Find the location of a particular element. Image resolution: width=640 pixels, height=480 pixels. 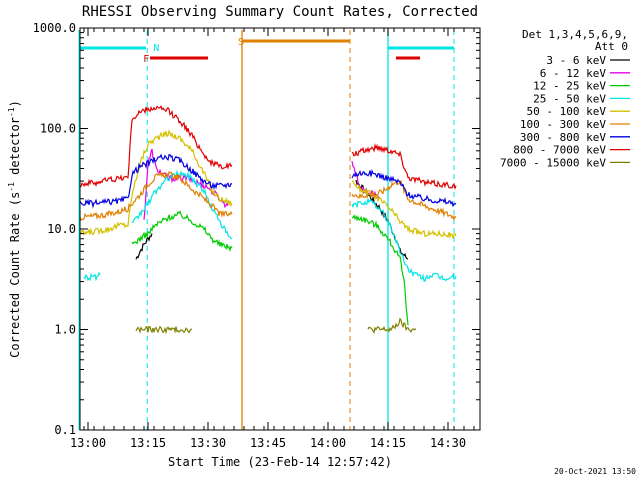

y-tick-label: 1000.0 is located at coordinates (54, 28).